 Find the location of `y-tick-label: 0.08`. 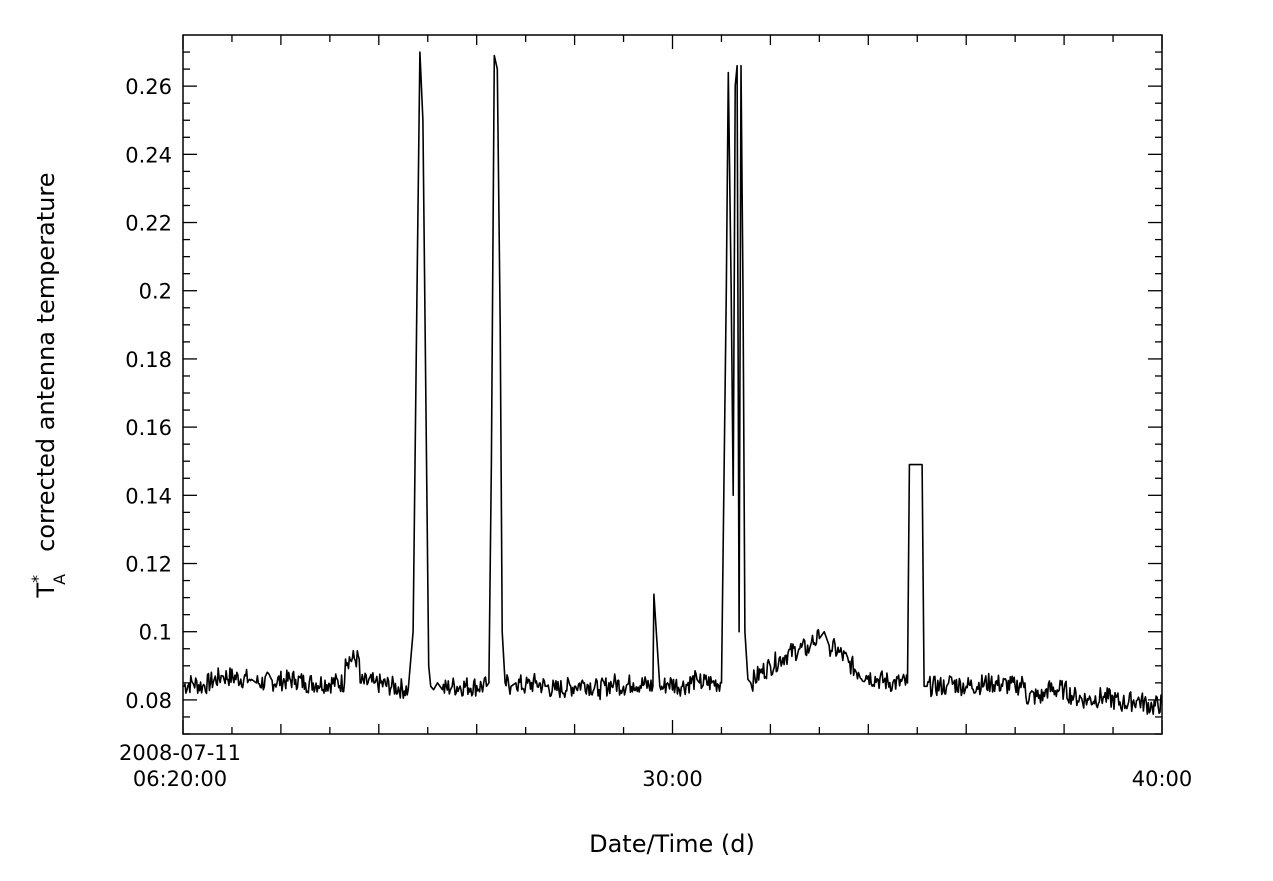

y-tick-label: 0.08 is located at coordinates (148, 701).